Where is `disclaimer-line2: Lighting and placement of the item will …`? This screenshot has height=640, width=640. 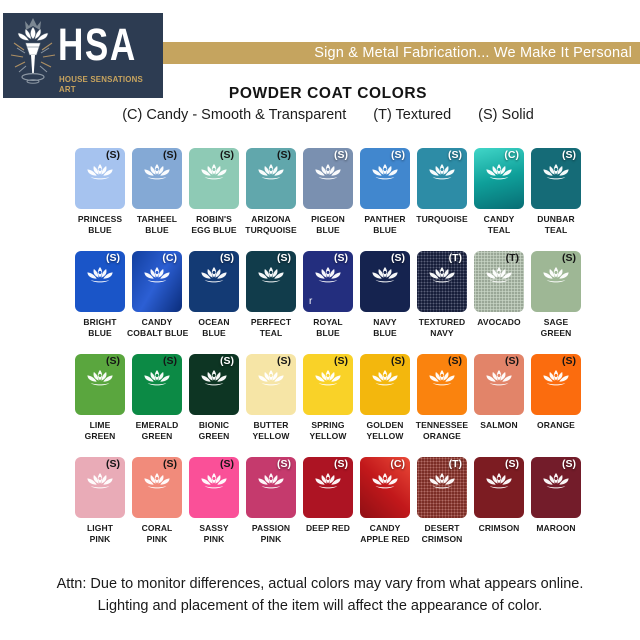
disclaimer-line2: Lighting and placement of the item will … is located at coordinates (320, 606).